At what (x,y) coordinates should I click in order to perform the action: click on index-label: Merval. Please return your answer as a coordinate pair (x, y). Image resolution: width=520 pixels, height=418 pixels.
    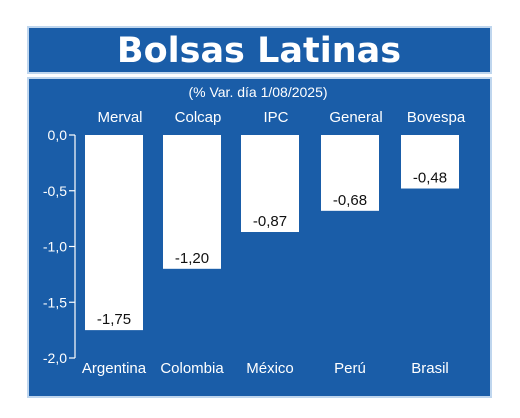
    Looking at the image, I should click on (119, 117).